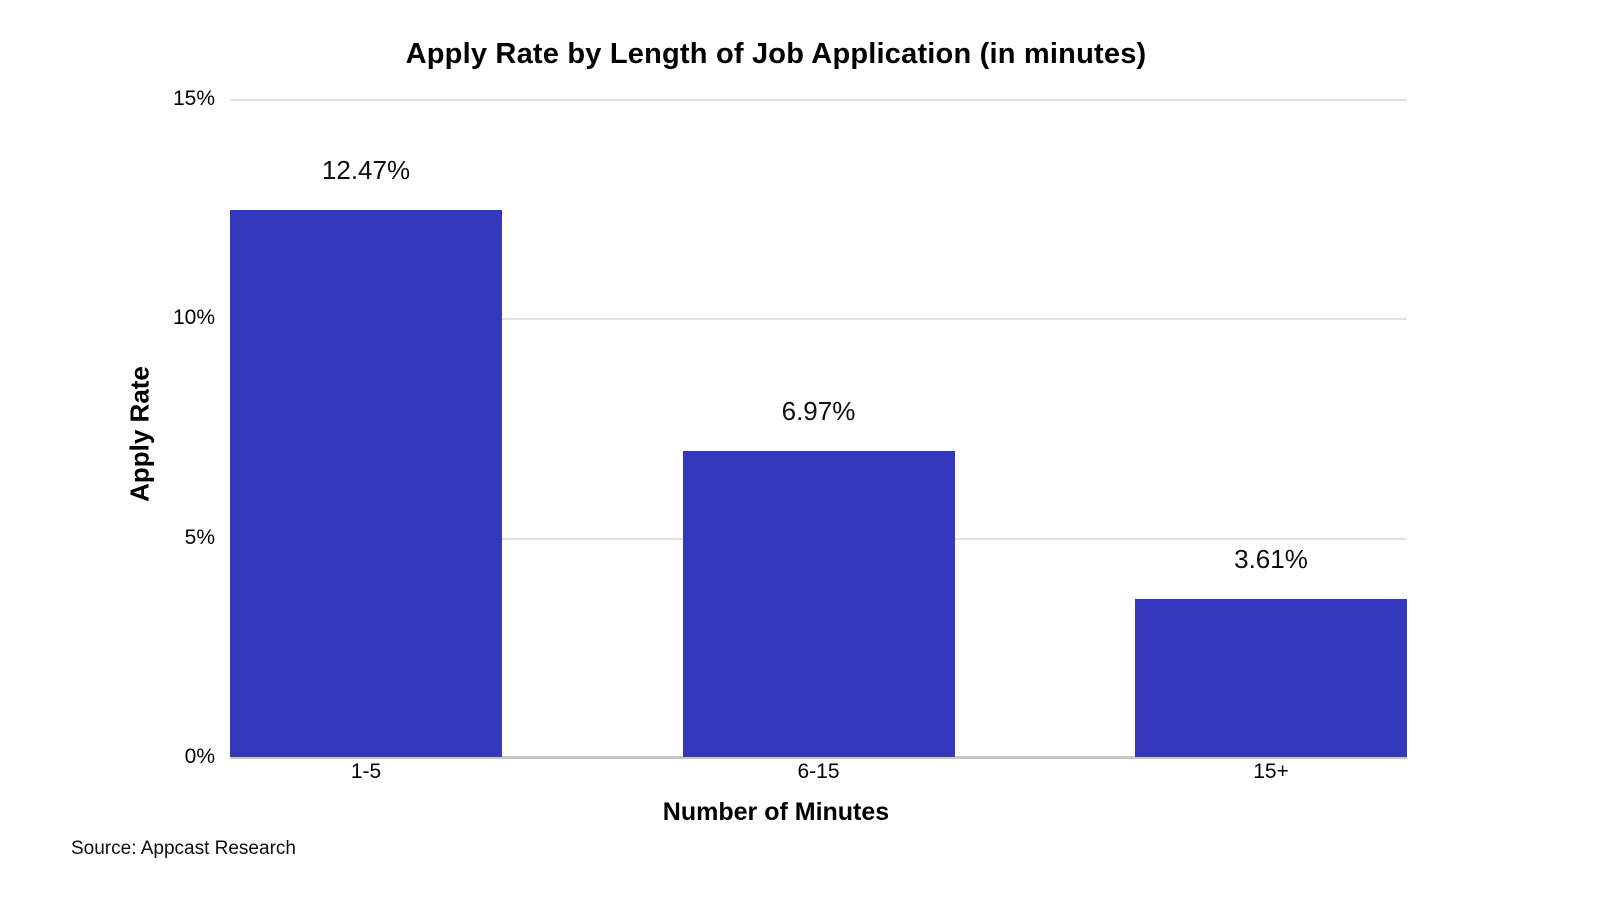  Describe the element at coordinates (366, 169) in the screenshot. I see `bar-value-label: 12.47%` at that location.